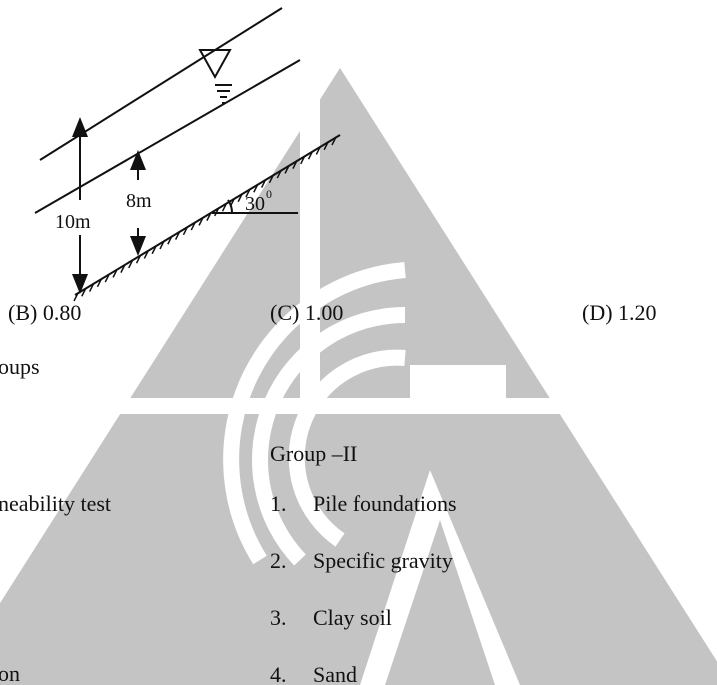 This screenshot has width=717, height=685. Describe the element at coordinates (278, 560) in the screenshot. I see `list-num: 2.` at that location.